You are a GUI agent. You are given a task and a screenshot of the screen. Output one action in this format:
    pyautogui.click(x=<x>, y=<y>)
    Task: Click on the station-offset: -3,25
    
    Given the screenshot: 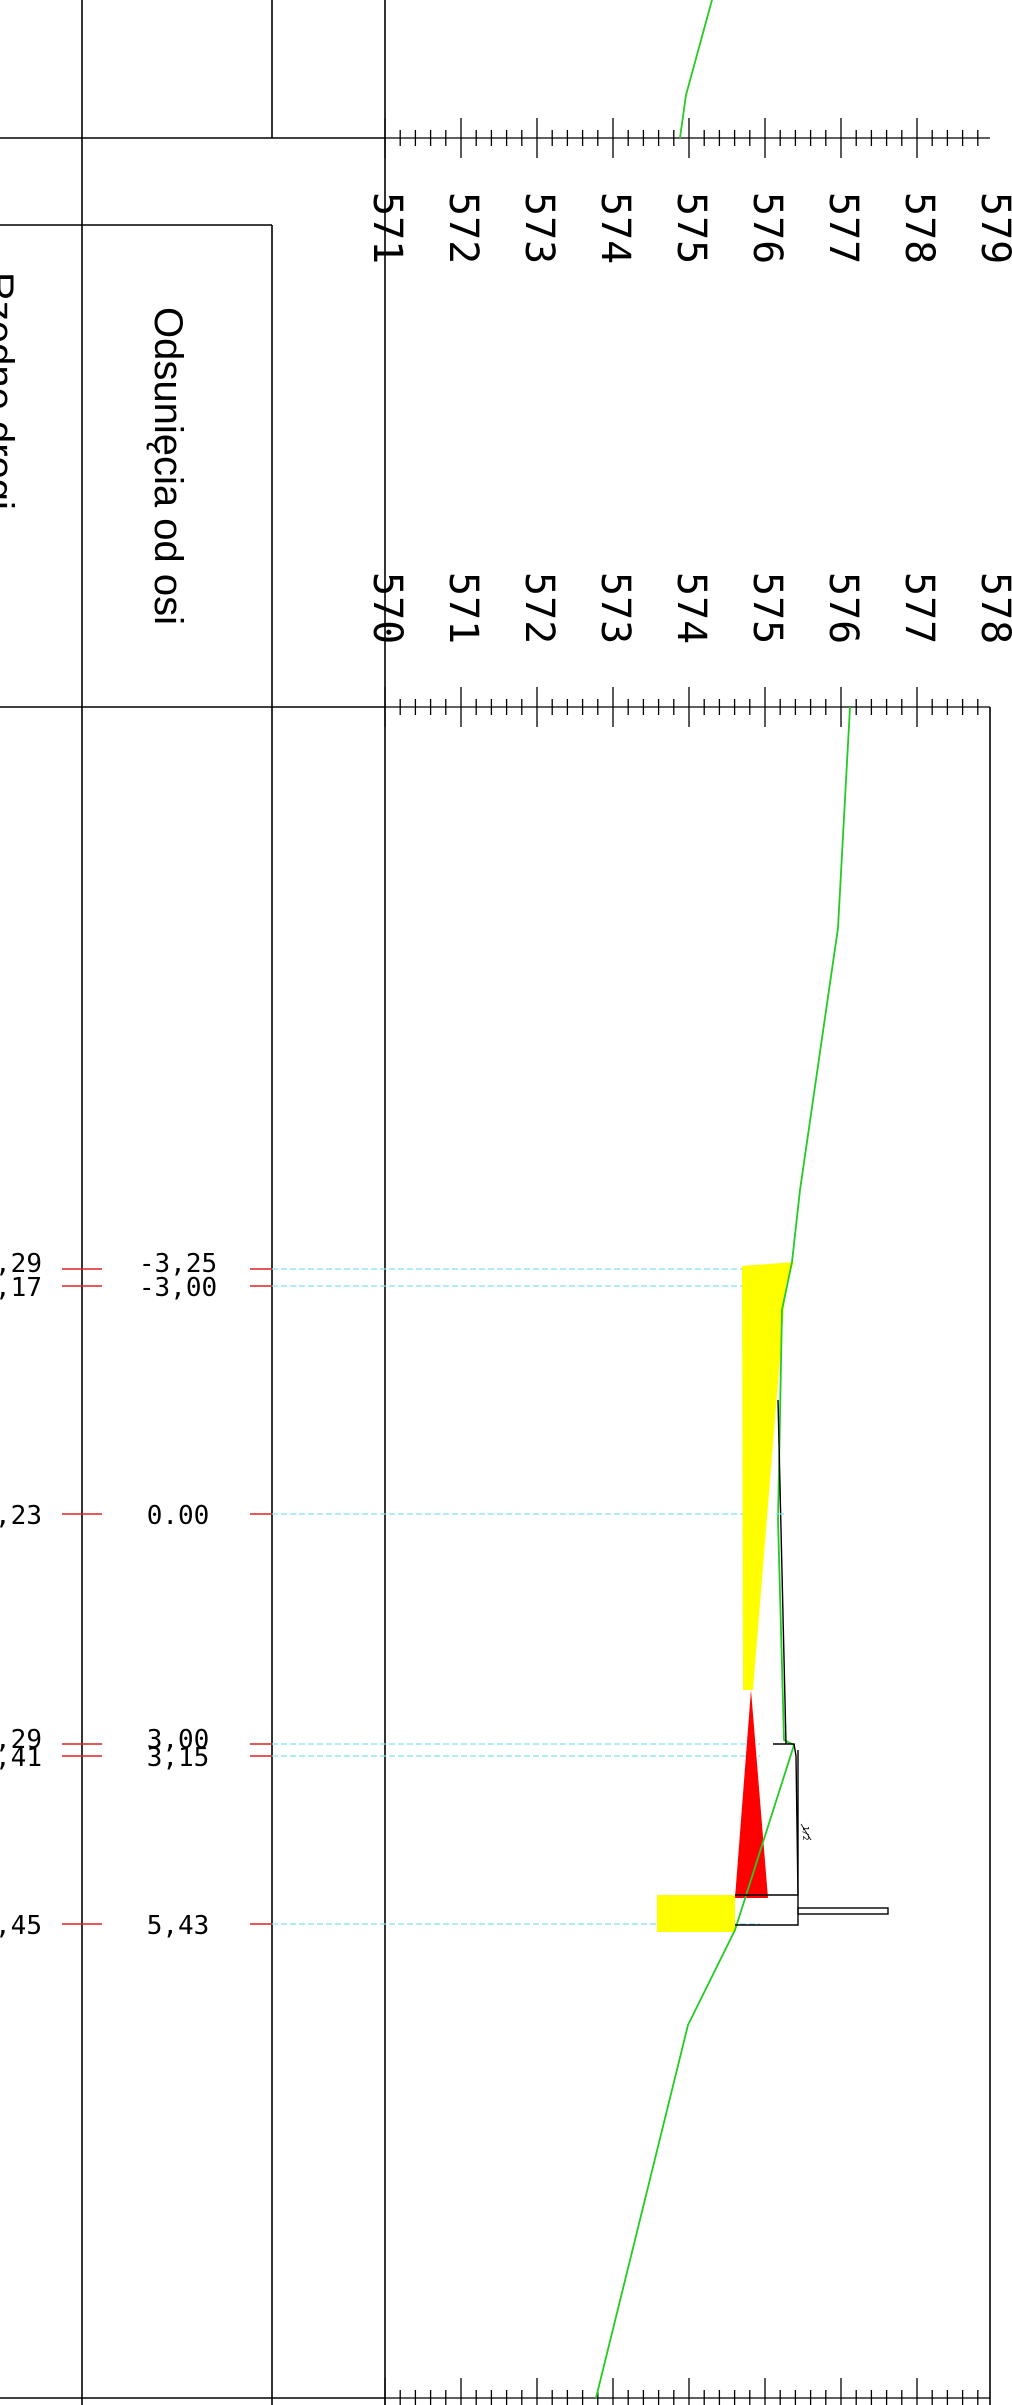 What is the action you would take?
    pyautogui.click(x=178, y=1264)
    